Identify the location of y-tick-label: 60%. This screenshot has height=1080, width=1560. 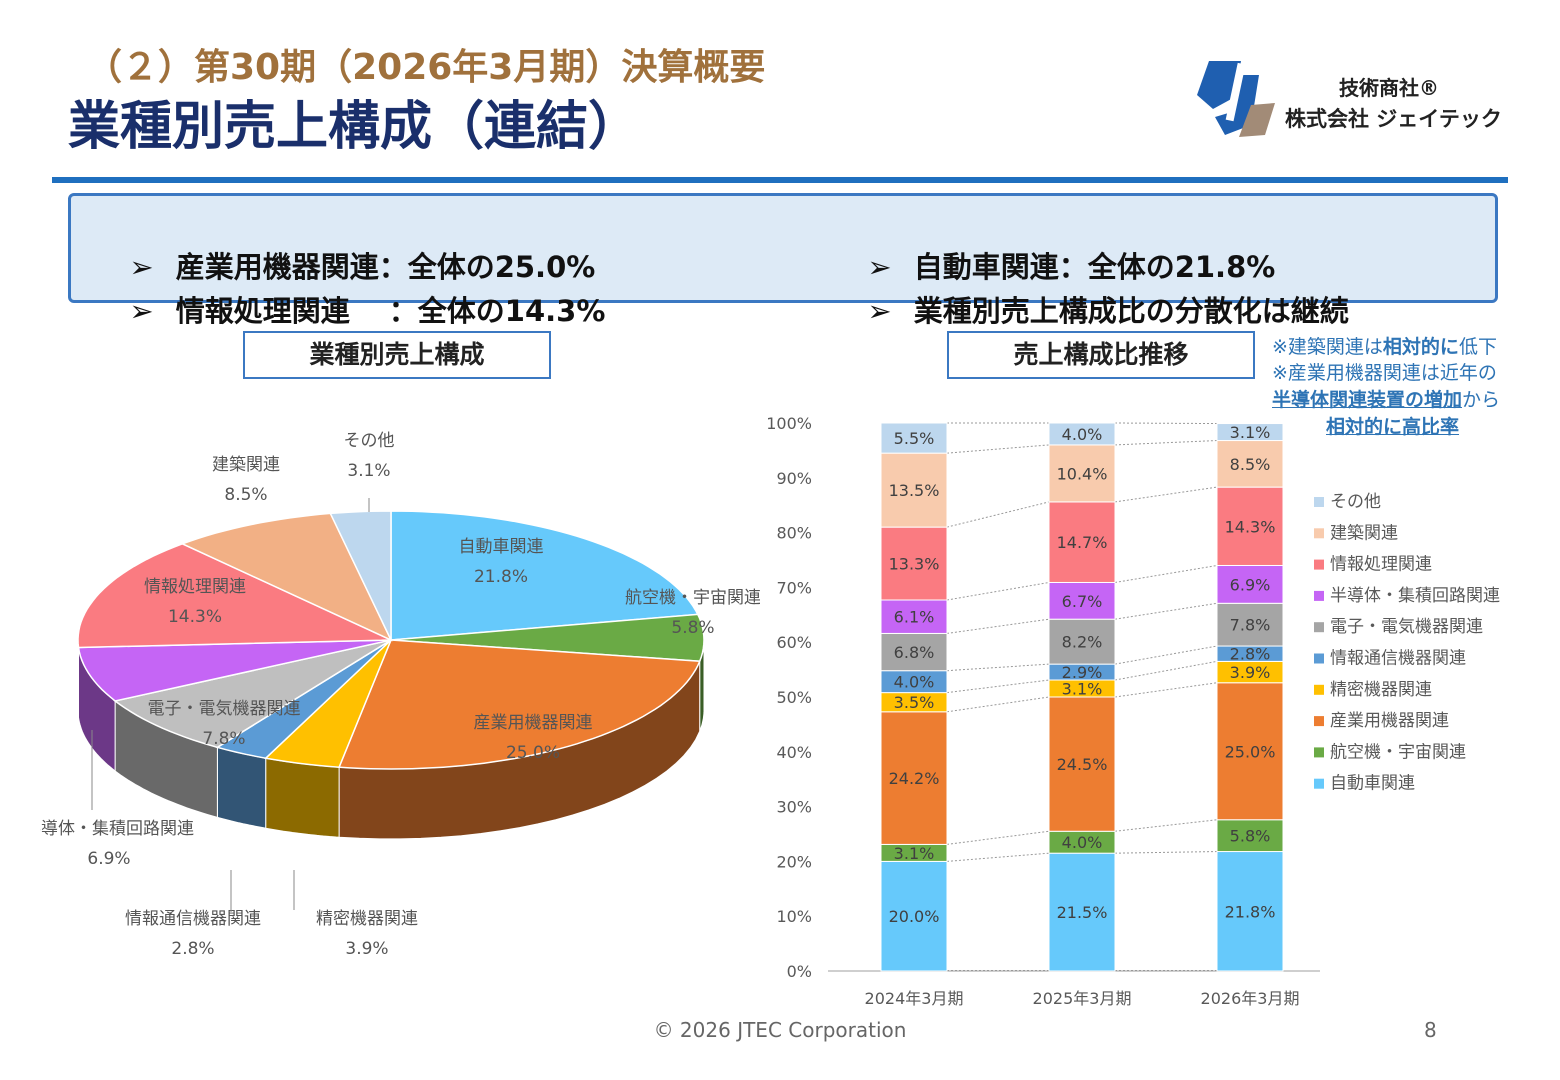
(794, 642).